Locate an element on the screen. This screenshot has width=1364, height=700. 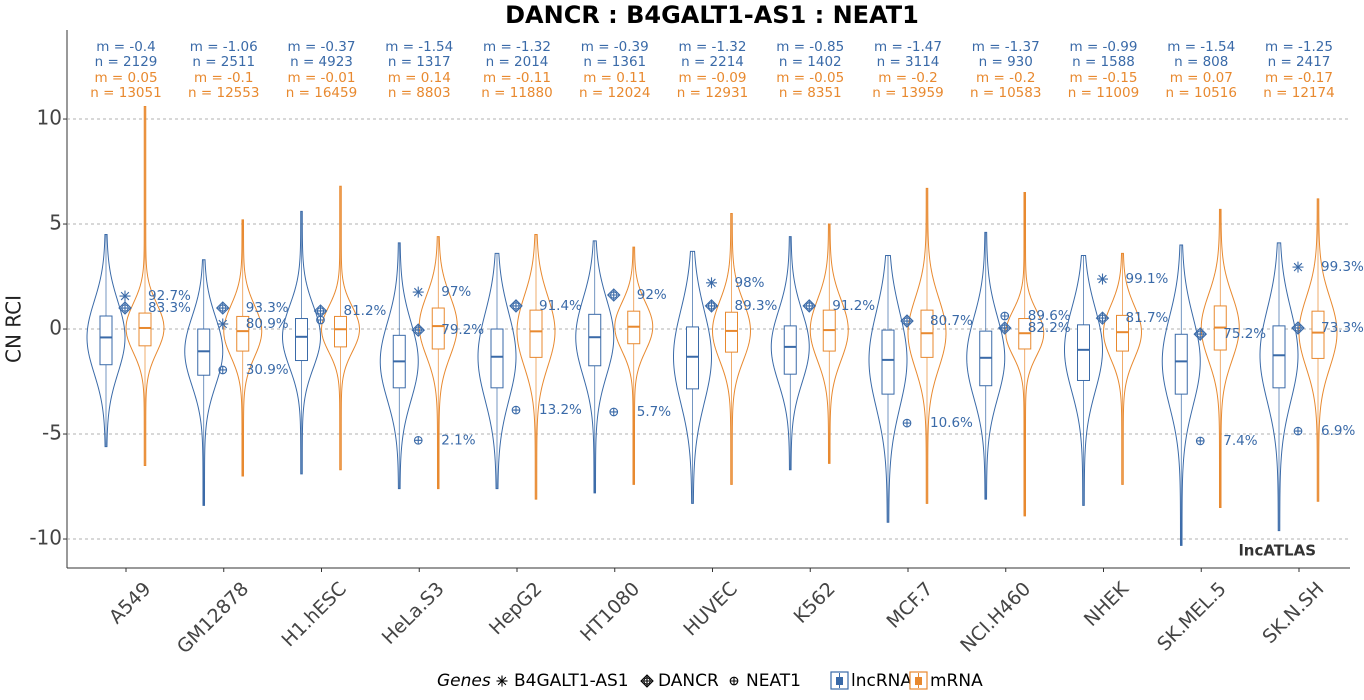
gene-percentile-label: 6.9% is located at coordinates (1338, 431).